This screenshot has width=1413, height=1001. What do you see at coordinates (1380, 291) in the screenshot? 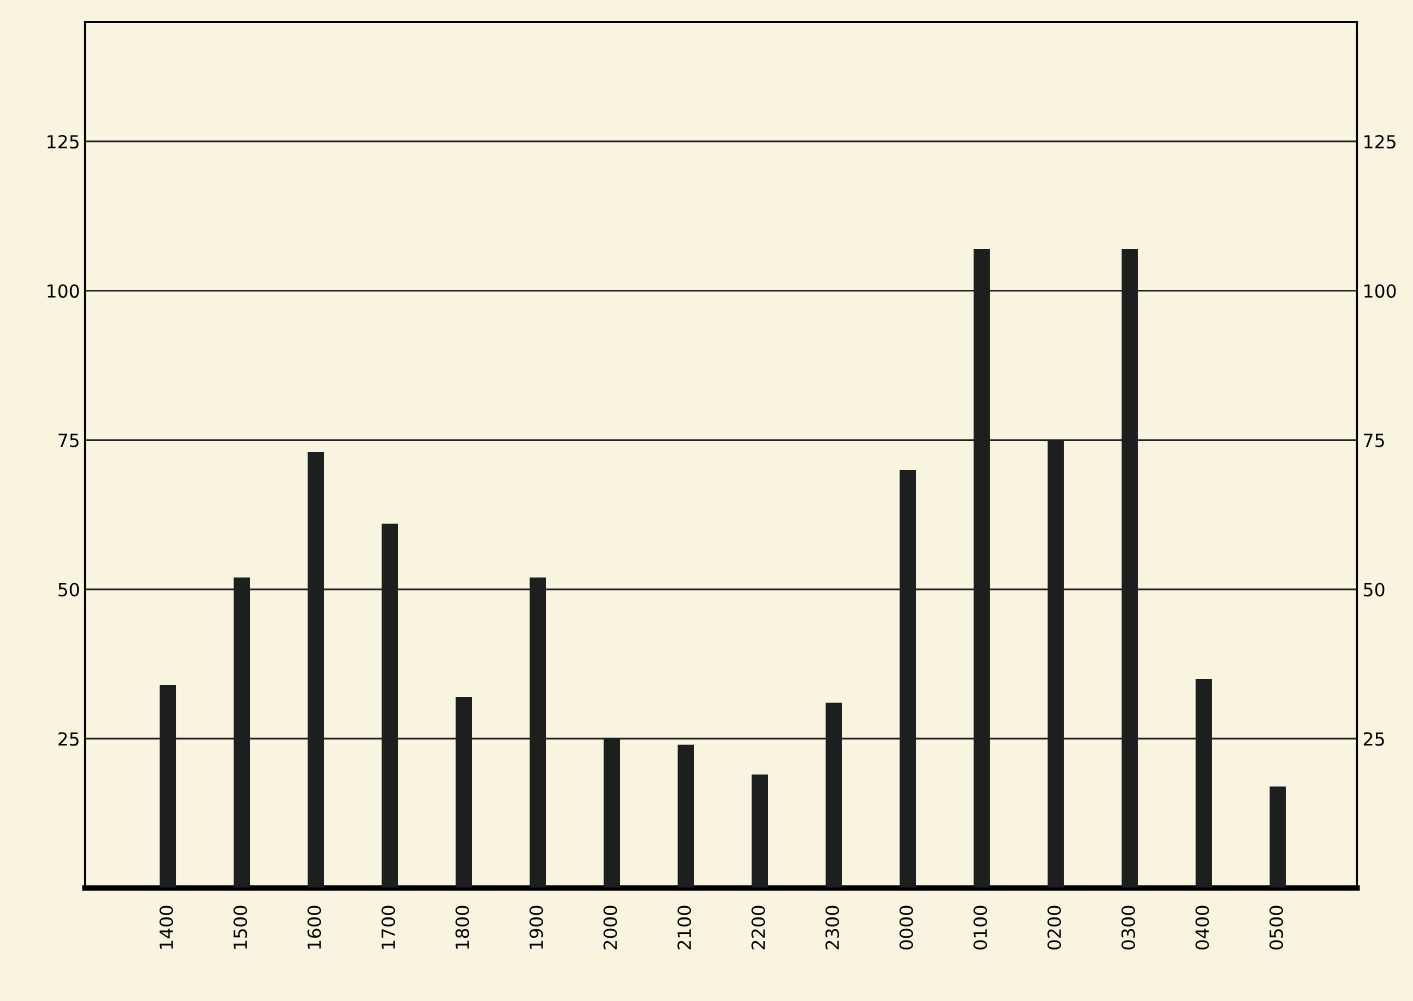
I see `y2-tick-label: 100` at bounding box center [1380, 291].